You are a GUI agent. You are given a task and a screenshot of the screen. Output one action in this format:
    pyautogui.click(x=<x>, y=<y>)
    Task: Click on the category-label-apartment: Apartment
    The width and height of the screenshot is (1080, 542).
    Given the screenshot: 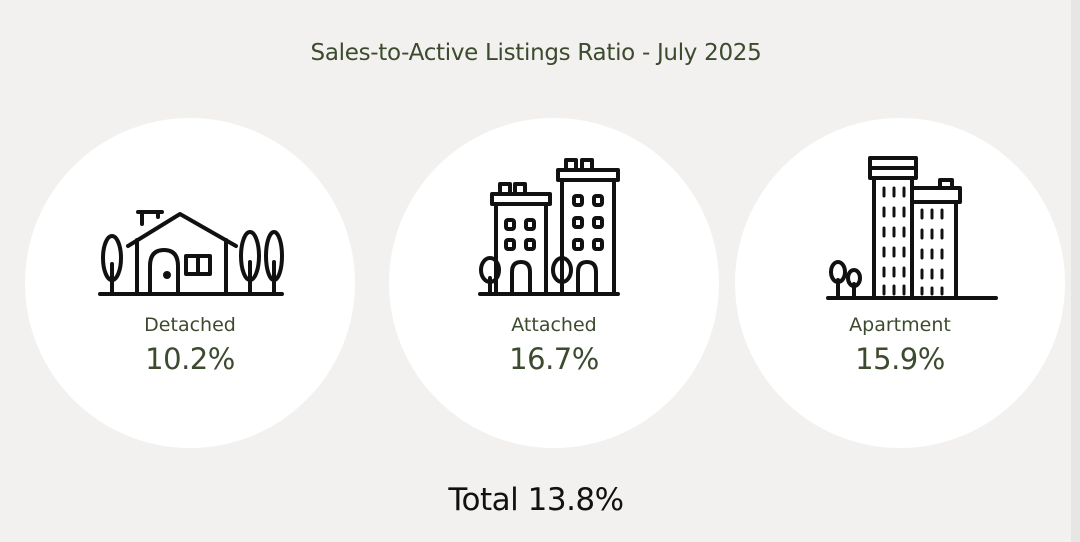 What is the action you would take?
    pyautogui.click(x=900, y=325)
    